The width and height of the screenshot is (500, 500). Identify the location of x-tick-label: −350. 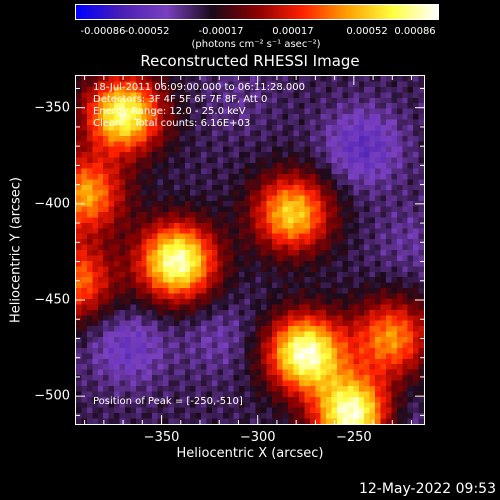
(161, 437).